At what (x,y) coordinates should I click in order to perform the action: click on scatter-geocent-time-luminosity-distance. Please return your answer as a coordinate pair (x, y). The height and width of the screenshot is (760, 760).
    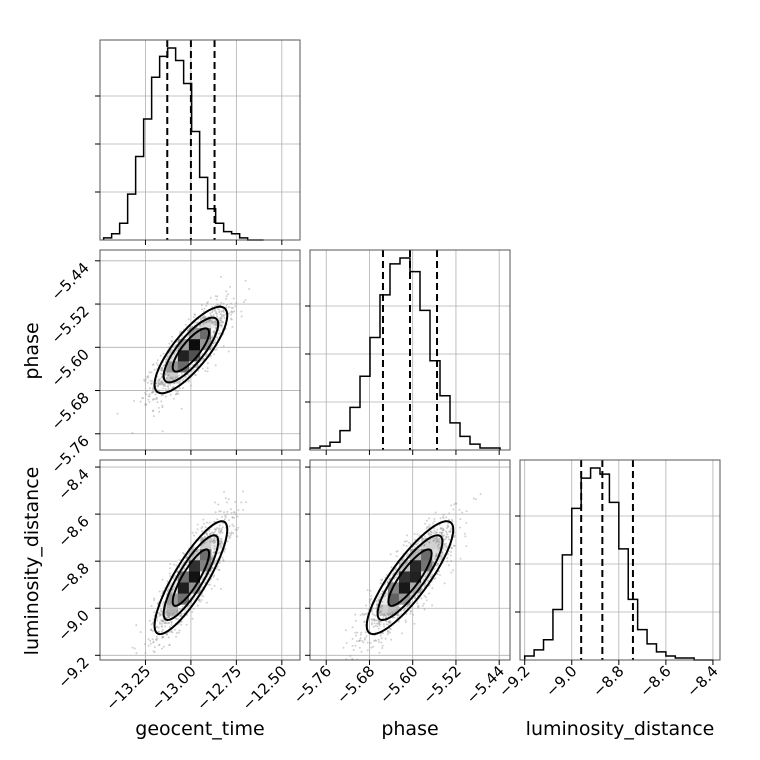
    Looking at the image, I should click on (189, 572).